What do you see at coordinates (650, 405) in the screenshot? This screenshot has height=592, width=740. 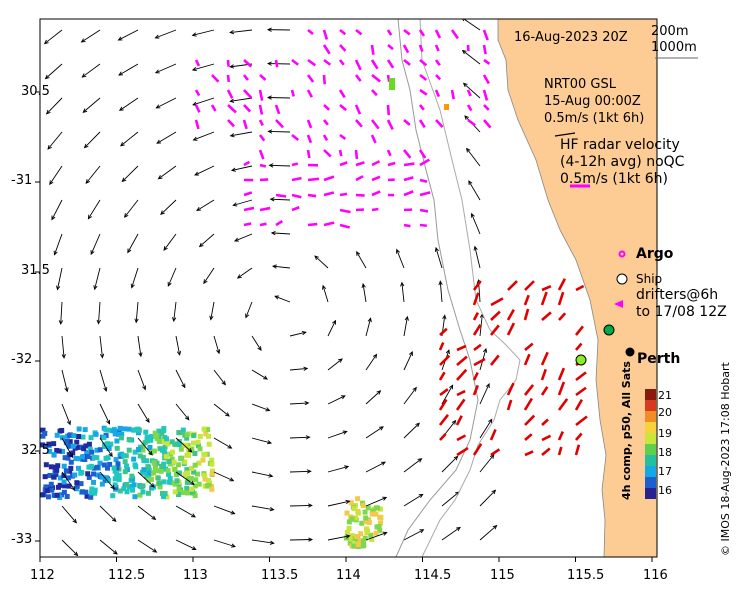 I see `colorbar-band` at bounding box center [650, 405].